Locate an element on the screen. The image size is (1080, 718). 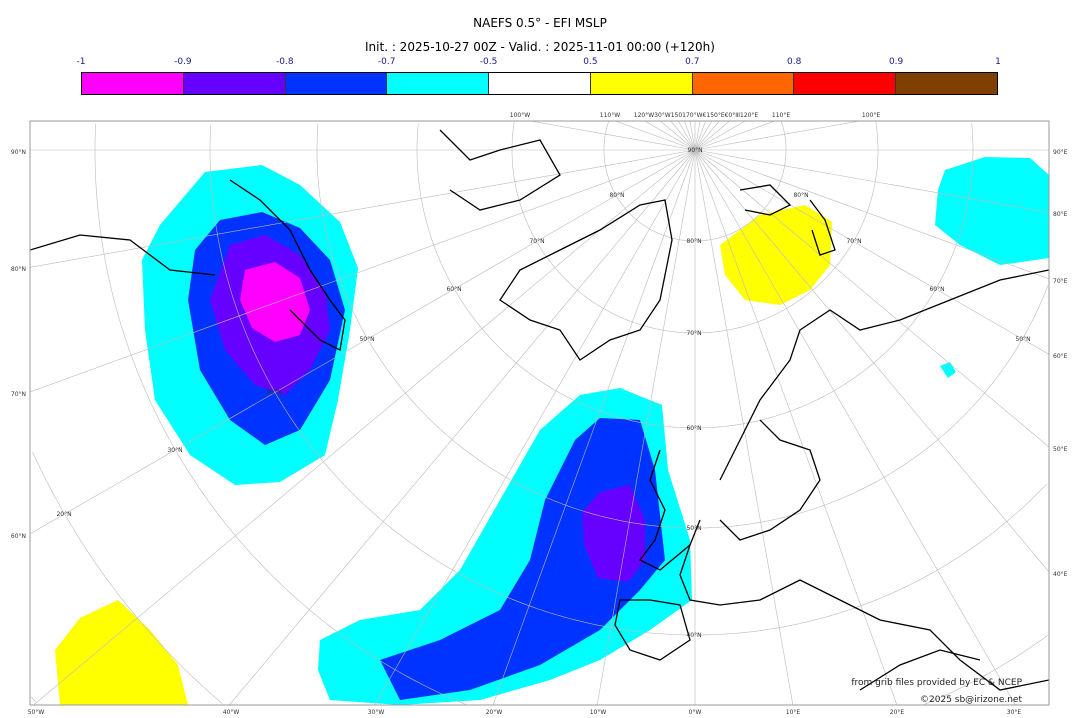
efi-area-cyan is located at coordinates (992, 211).